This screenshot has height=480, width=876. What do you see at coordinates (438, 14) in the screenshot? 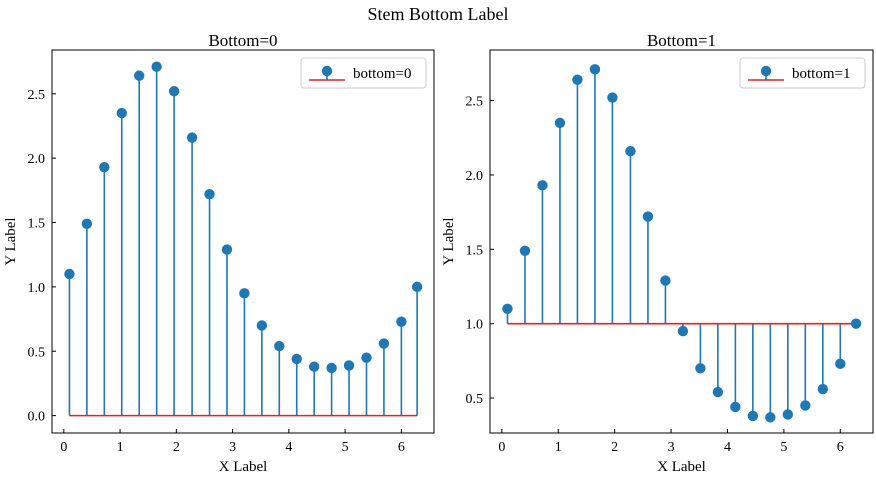
I see `figure-title: Stem Bottom Label` at bounding box center [438, 14].